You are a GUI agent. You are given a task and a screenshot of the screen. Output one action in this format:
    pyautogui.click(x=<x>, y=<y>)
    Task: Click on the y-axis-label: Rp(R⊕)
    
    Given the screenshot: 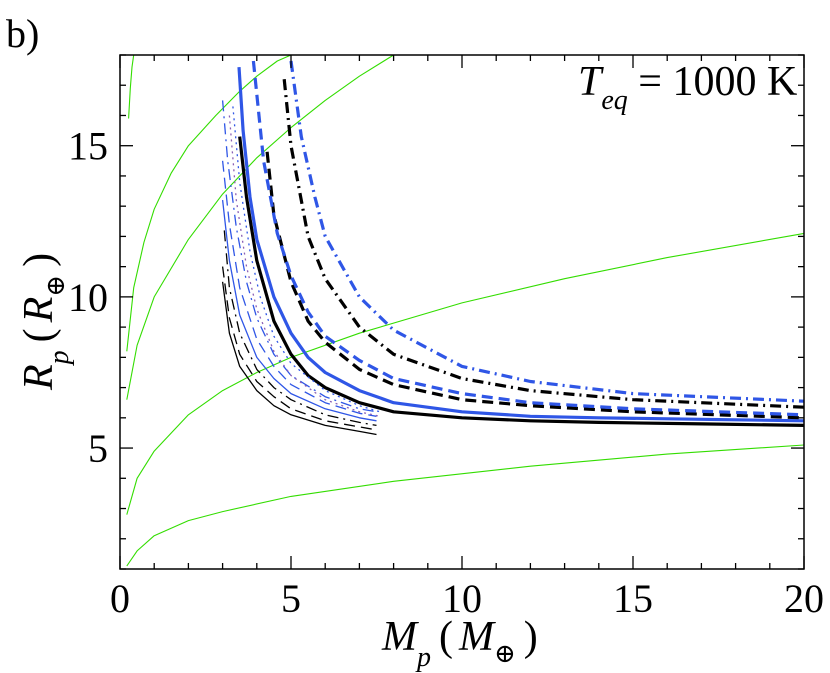 What is the action you would take?
    pyautogui.click(x=45, y=322)
    